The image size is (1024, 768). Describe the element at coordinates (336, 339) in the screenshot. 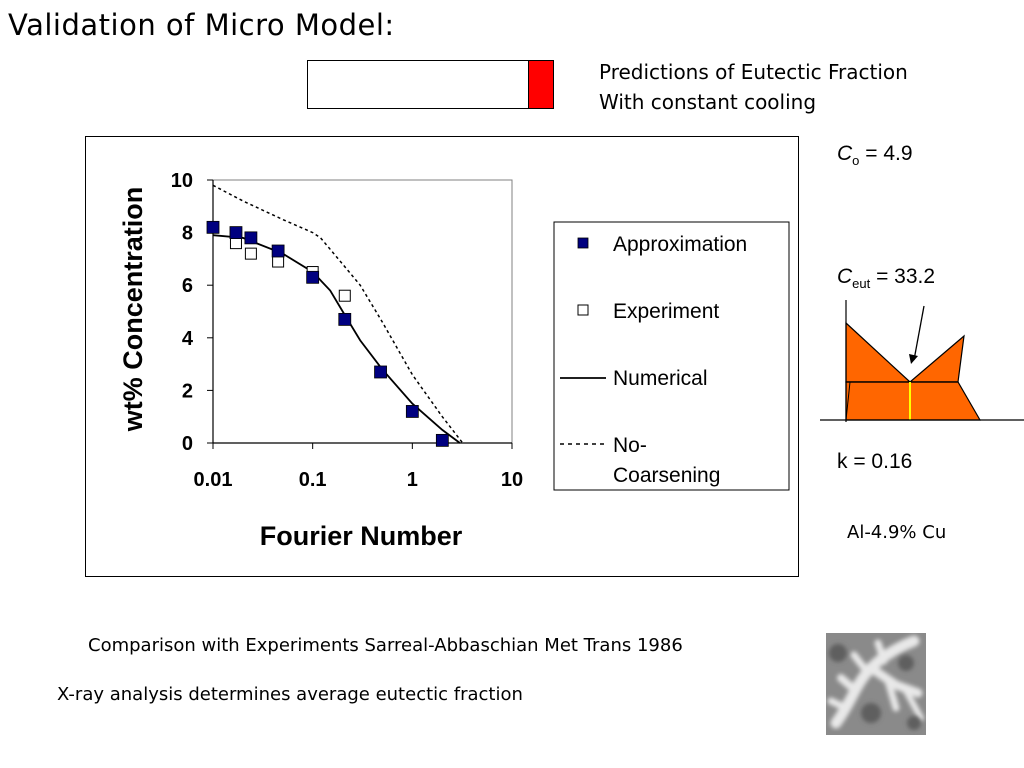

I see `numerical-line` at that location.